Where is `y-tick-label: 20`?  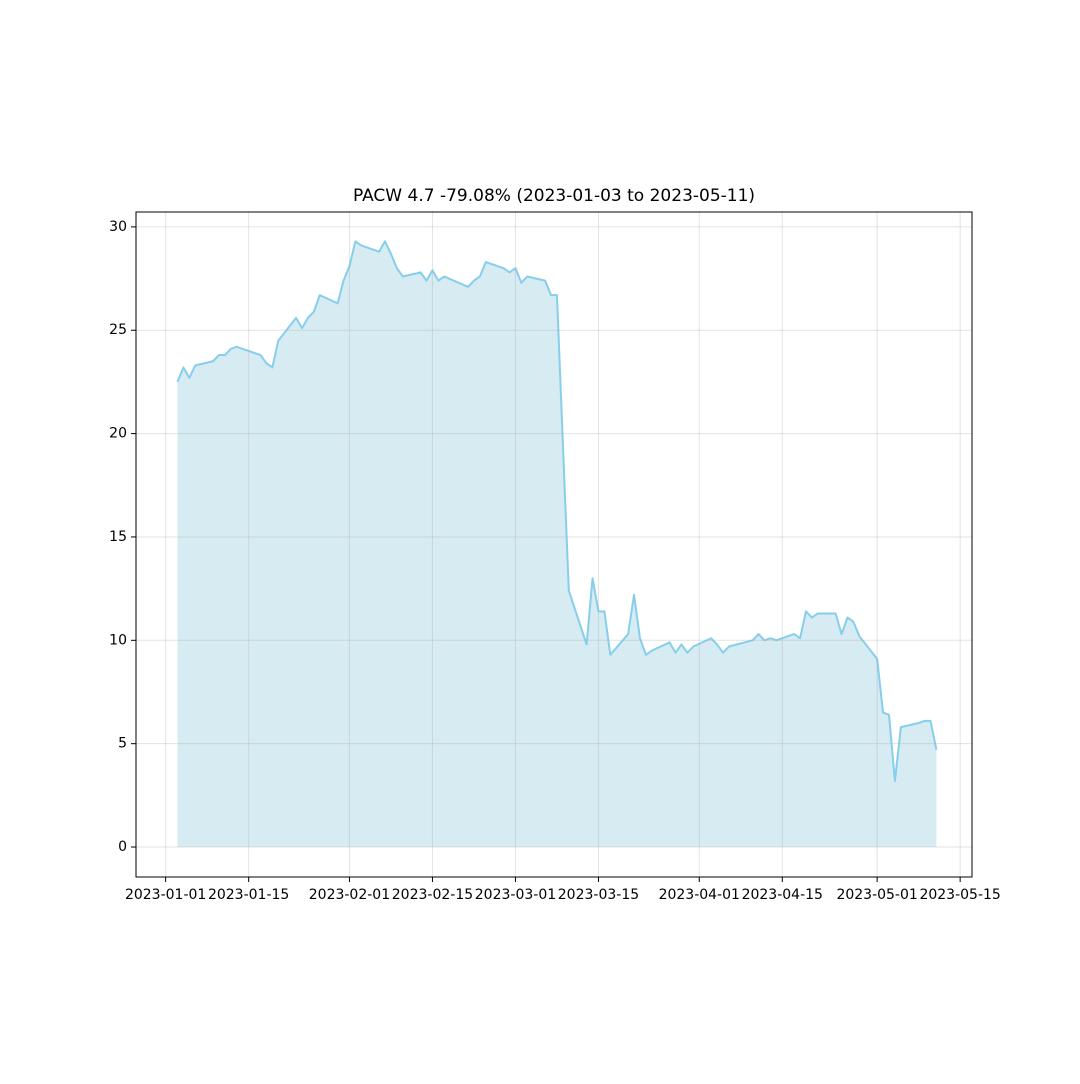
y-tick-label: 20 is located at coordinates (118, 434).